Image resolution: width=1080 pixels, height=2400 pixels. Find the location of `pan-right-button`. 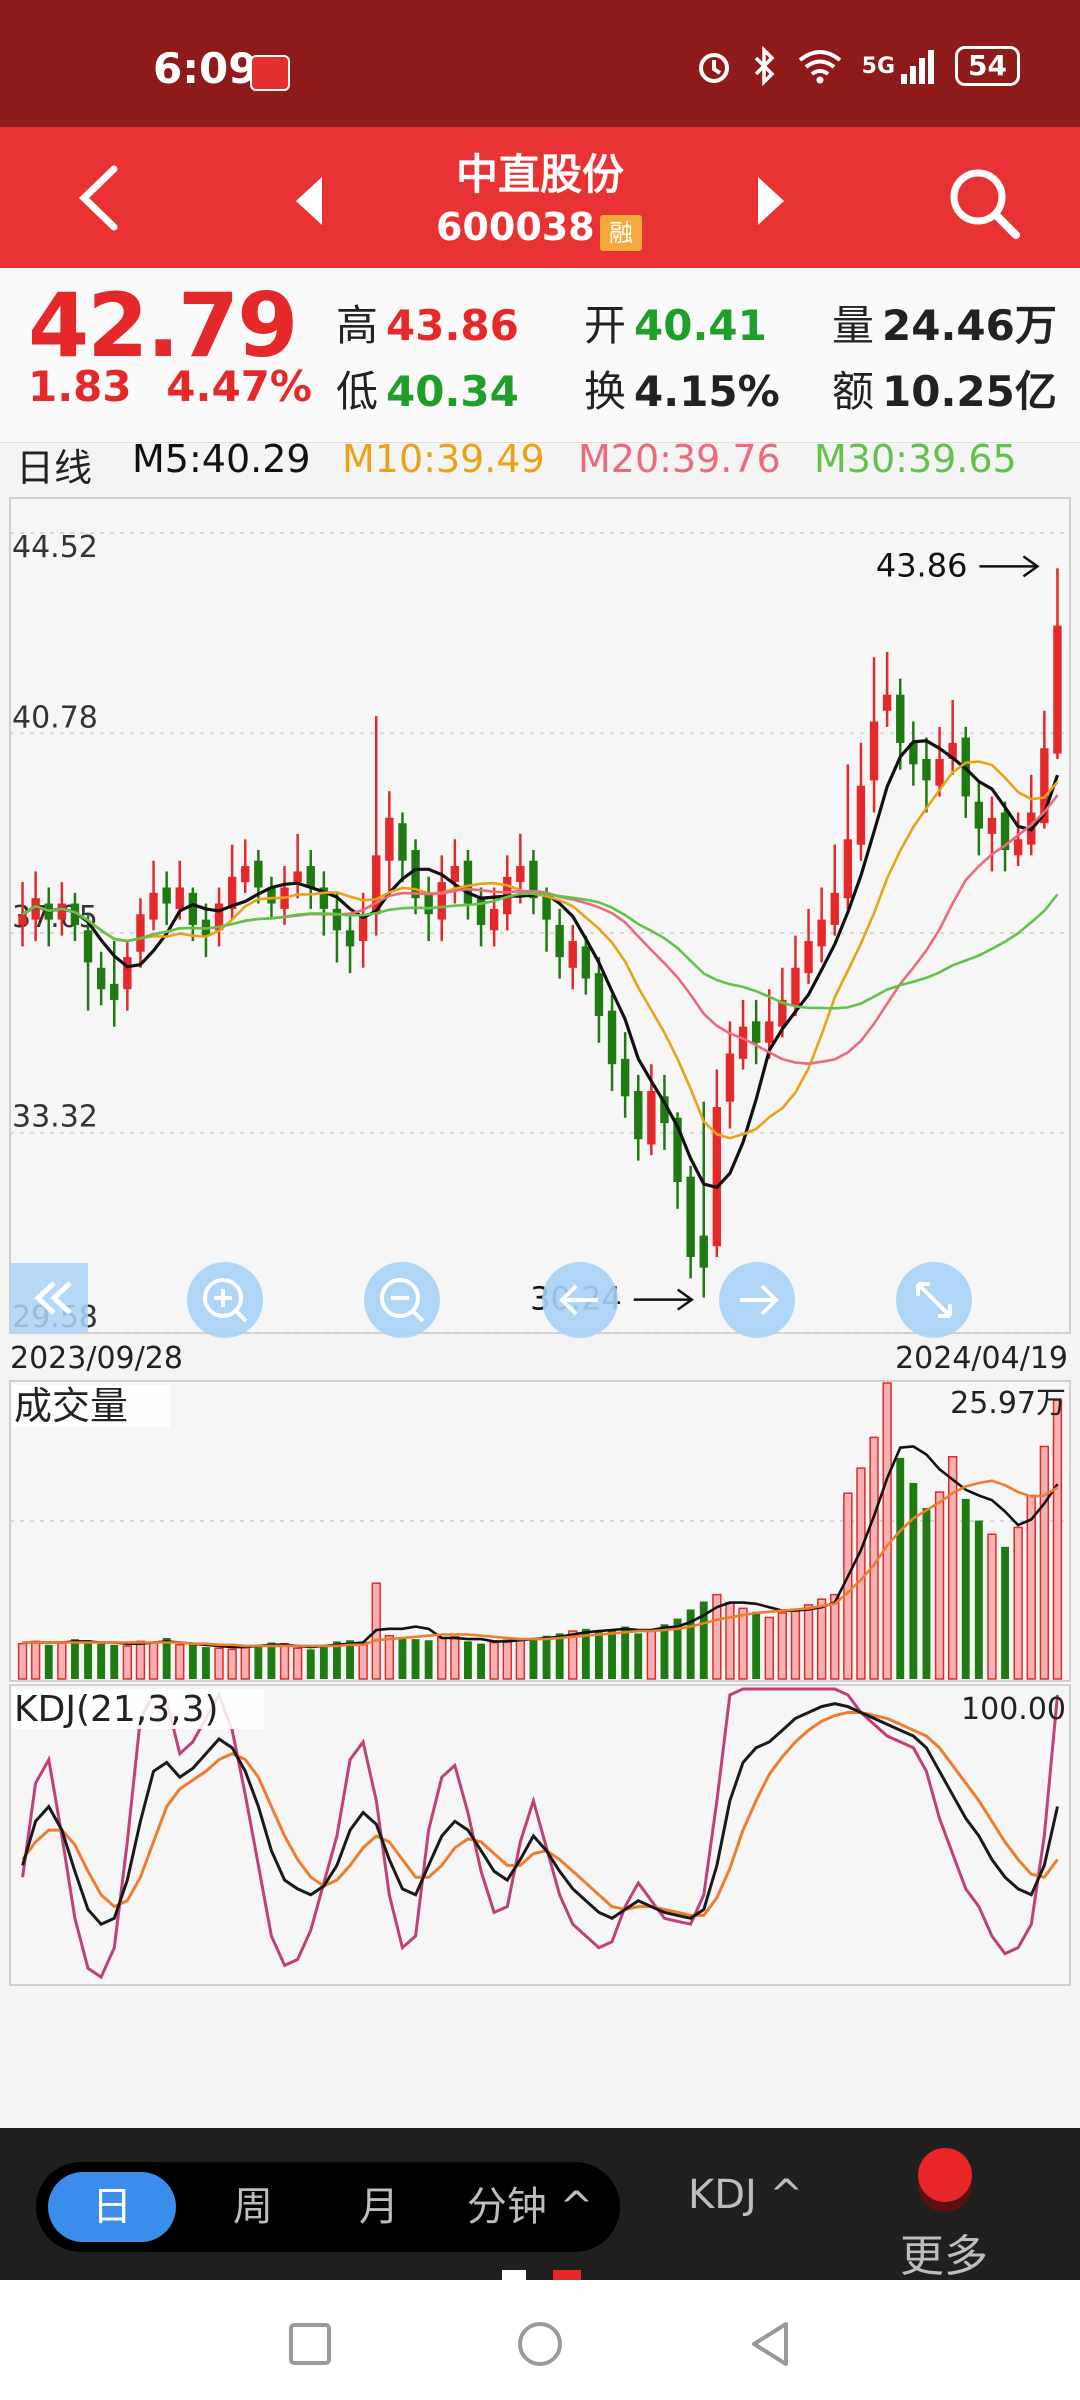

pan-right-button is located at coordinates (757, 1300).